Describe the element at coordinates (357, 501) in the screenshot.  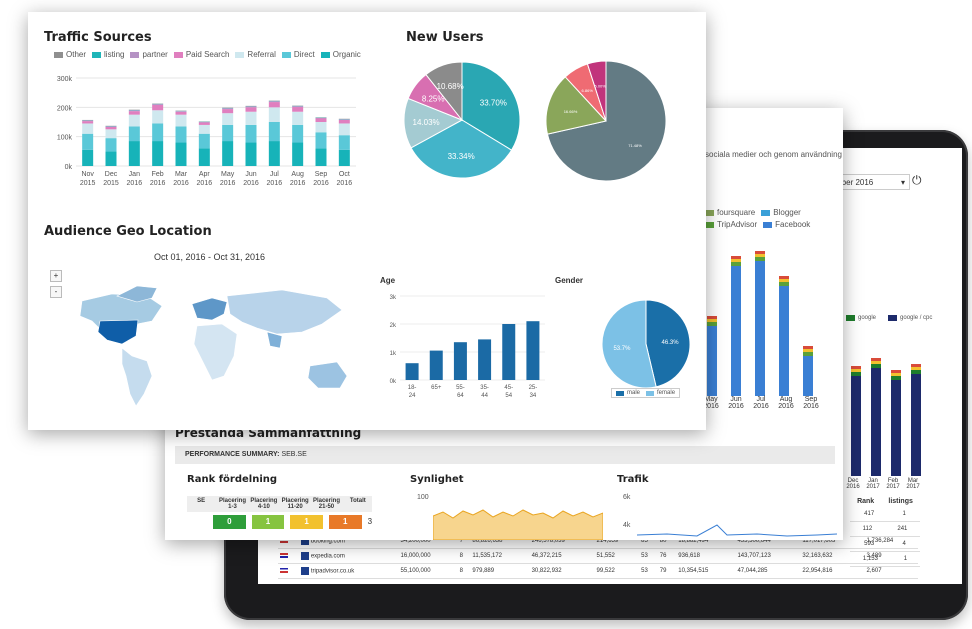
I see `rank-column-header: Totalt` at that location.